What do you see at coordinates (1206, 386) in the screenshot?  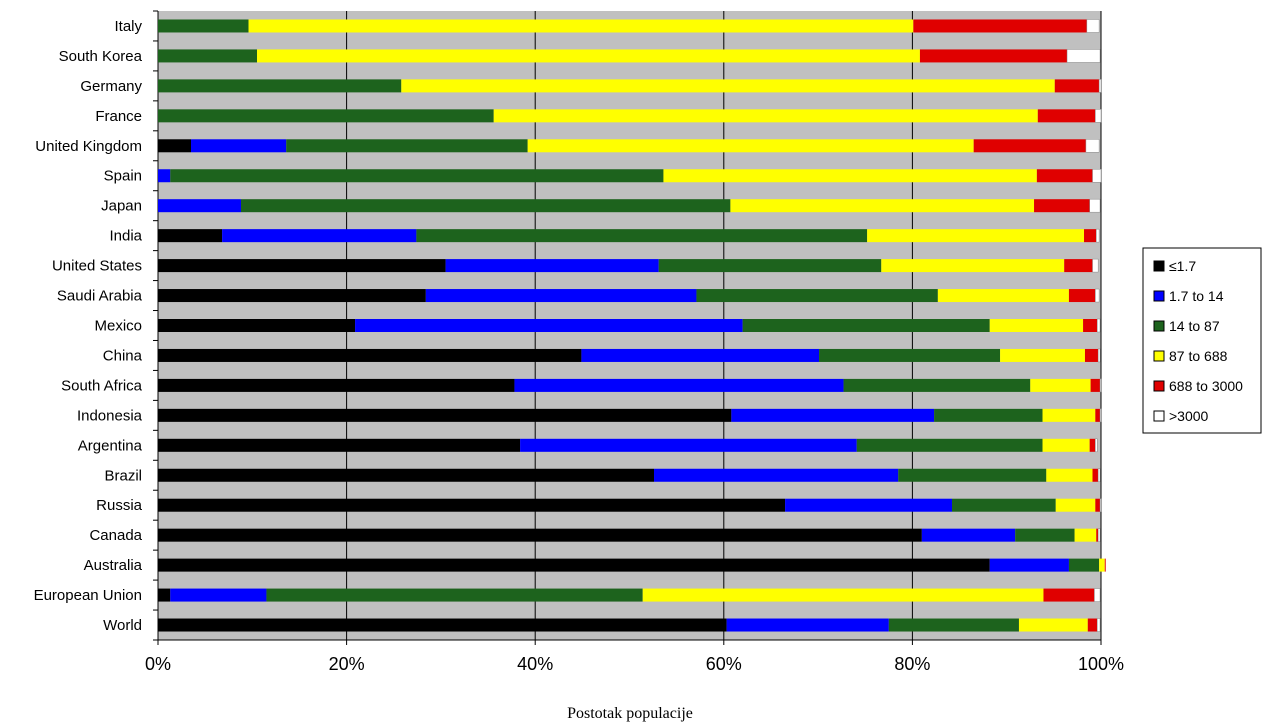 I see `legend-label-4: 688 to 3000` at bounding box center [1206, 386].